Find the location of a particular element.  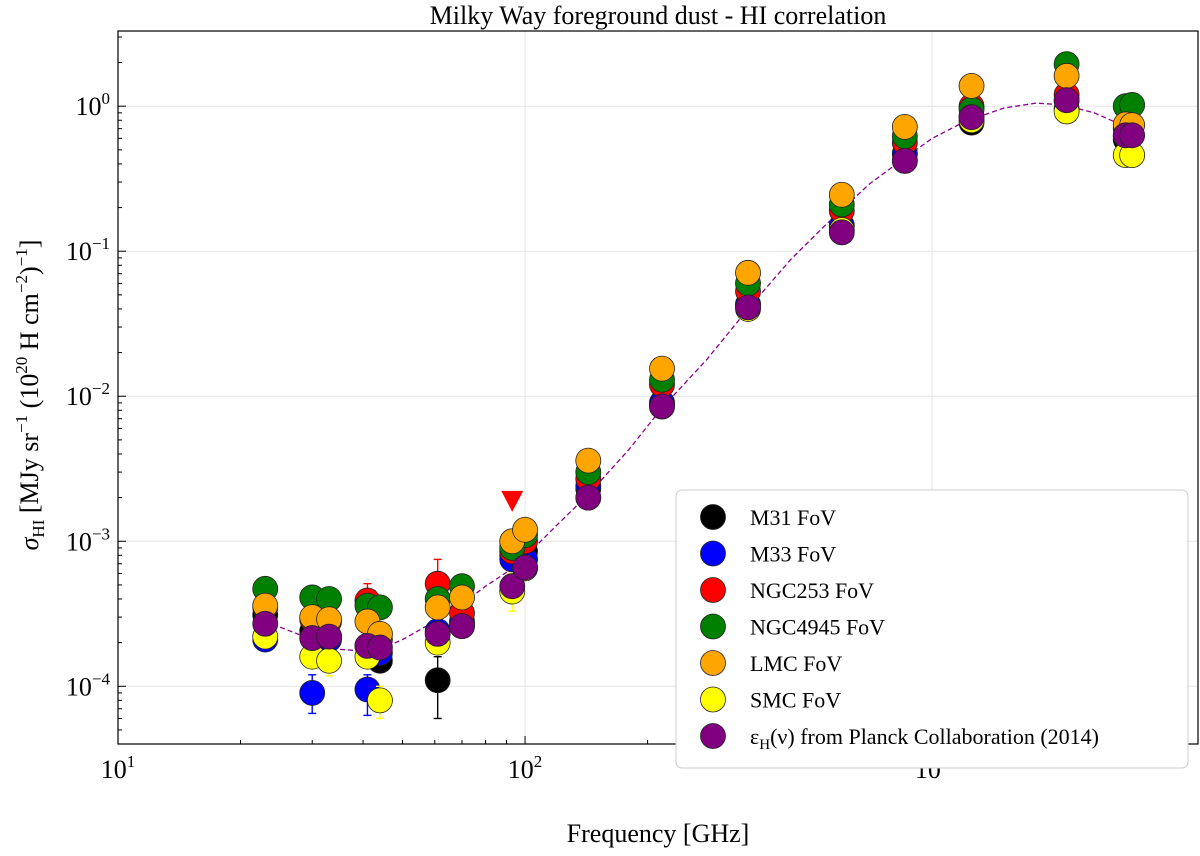

y-tick-label: 10⁻³ is located at coordinates (88, 540).